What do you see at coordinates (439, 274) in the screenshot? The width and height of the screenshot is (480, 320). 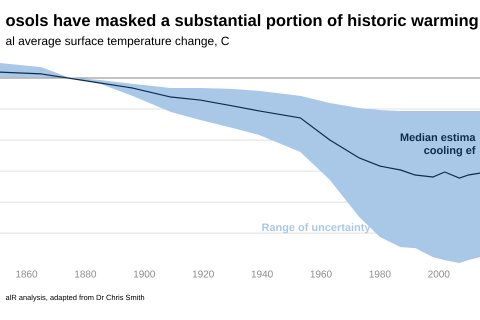 I see `x-tick-label: 2000` at bounding box center [439, 274].